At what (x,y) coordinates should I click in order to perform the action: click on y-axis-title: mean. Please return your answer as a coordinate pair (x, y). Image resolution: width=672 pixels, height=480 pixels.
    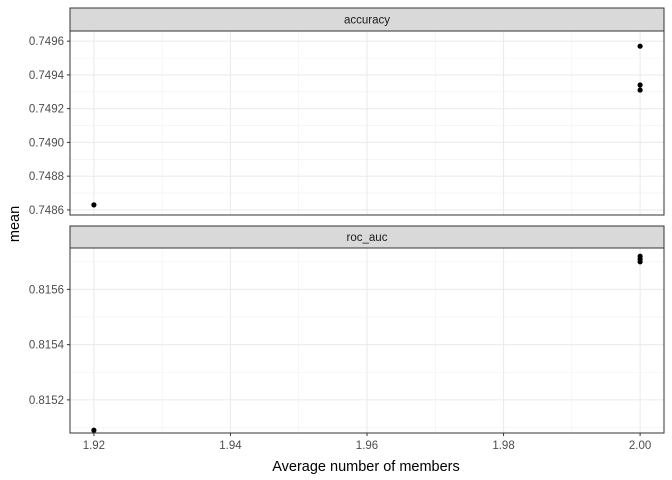
    Looking at the image, I should click on (15, 224).